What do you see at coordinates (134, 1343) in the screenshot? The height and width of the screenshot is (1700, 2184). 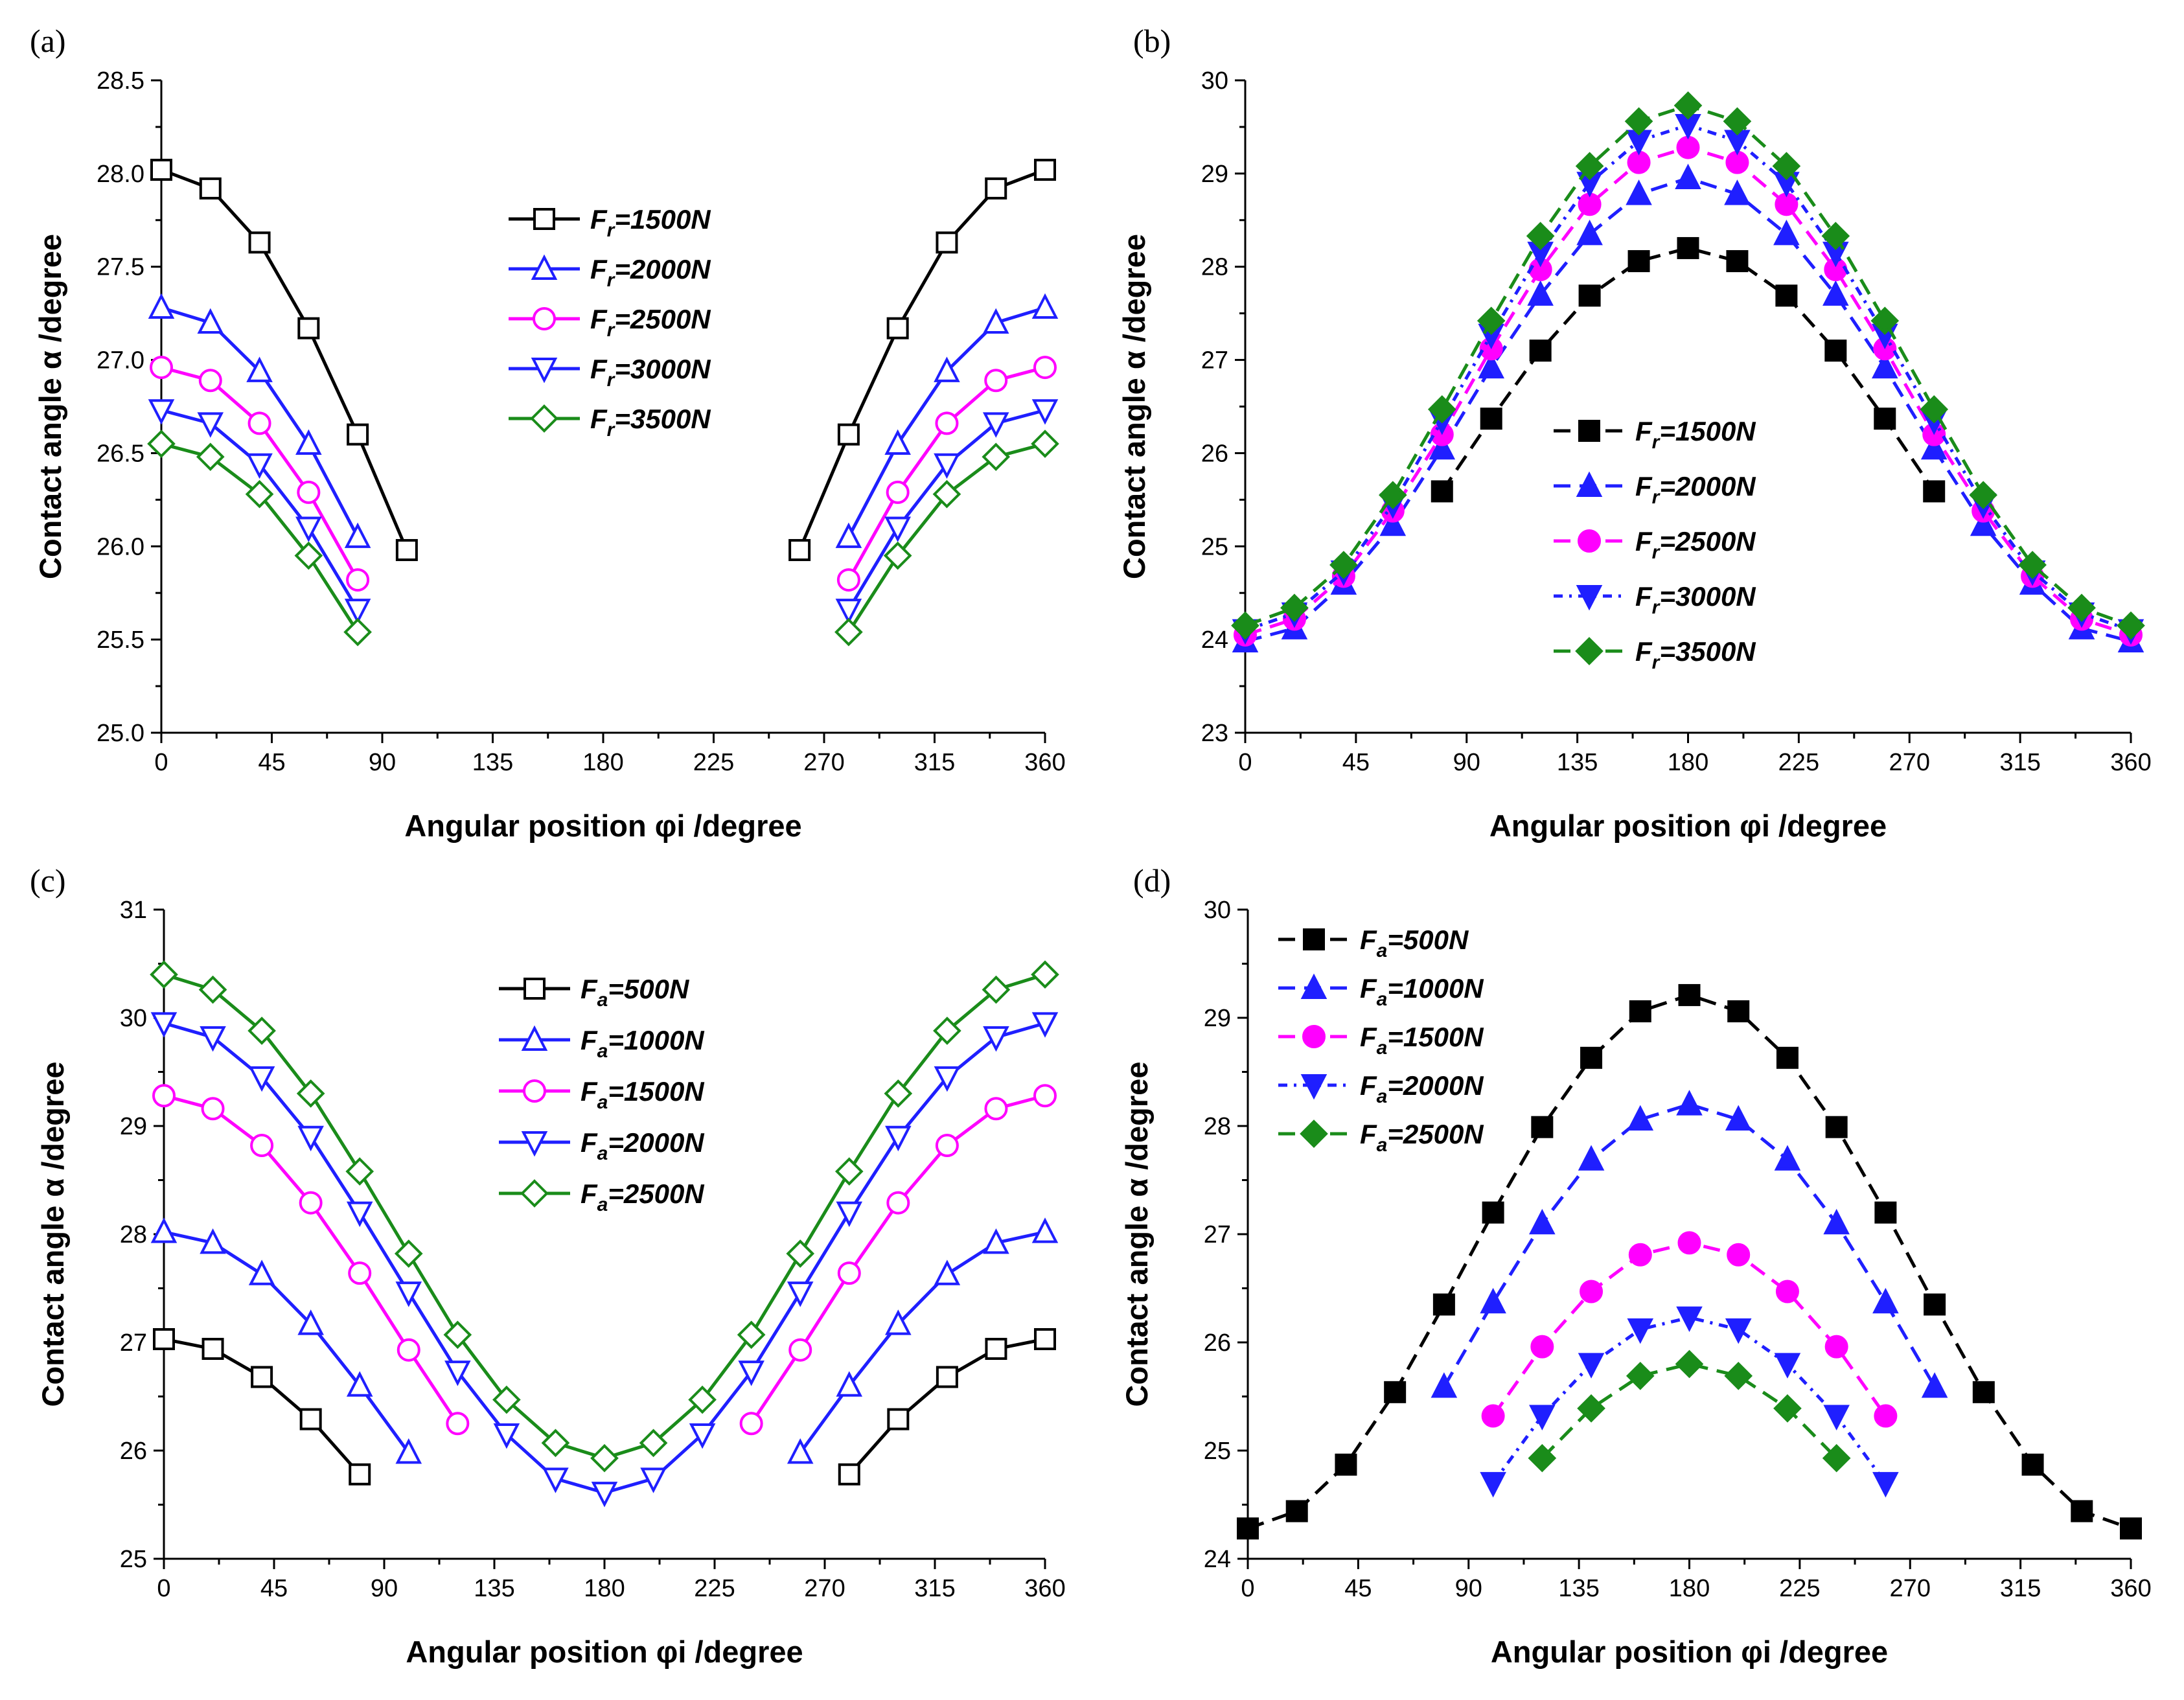 I see `y-tick-label: 27` at bounding box center [134, 1343].